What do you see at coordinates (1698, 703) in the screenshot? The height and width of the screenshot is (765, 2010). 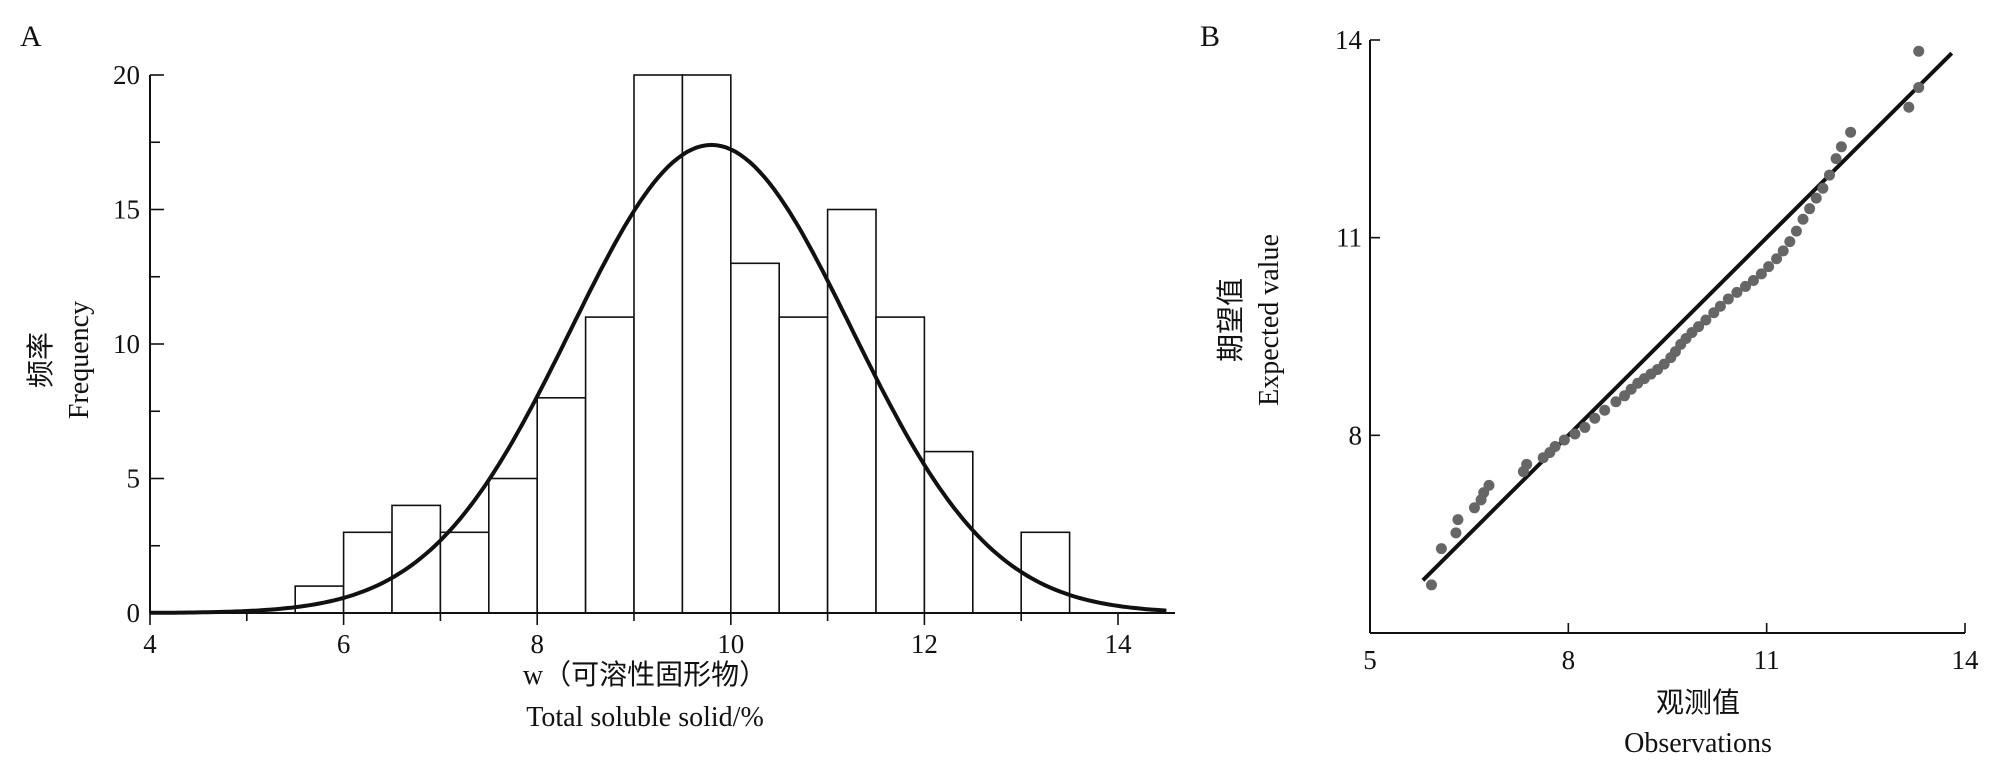 I see `panel-b-xlabel-cn: 观测值` at bounding box center [1698, 703].